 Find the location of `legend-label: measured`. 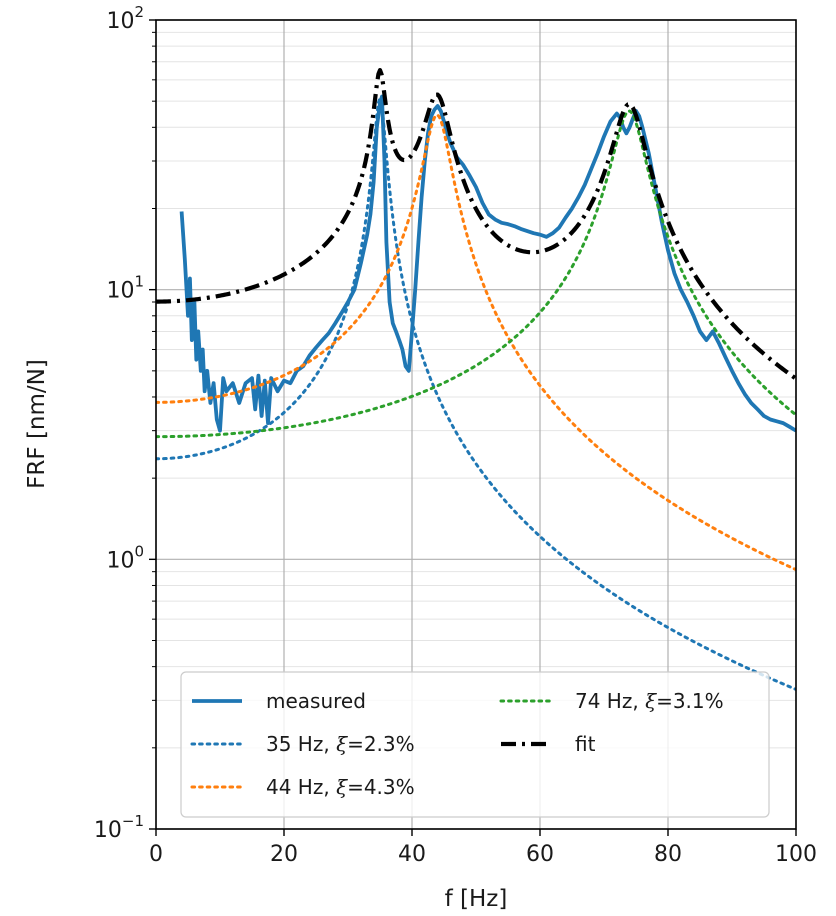

legend-label: measured is located at coordinates (316, 701).